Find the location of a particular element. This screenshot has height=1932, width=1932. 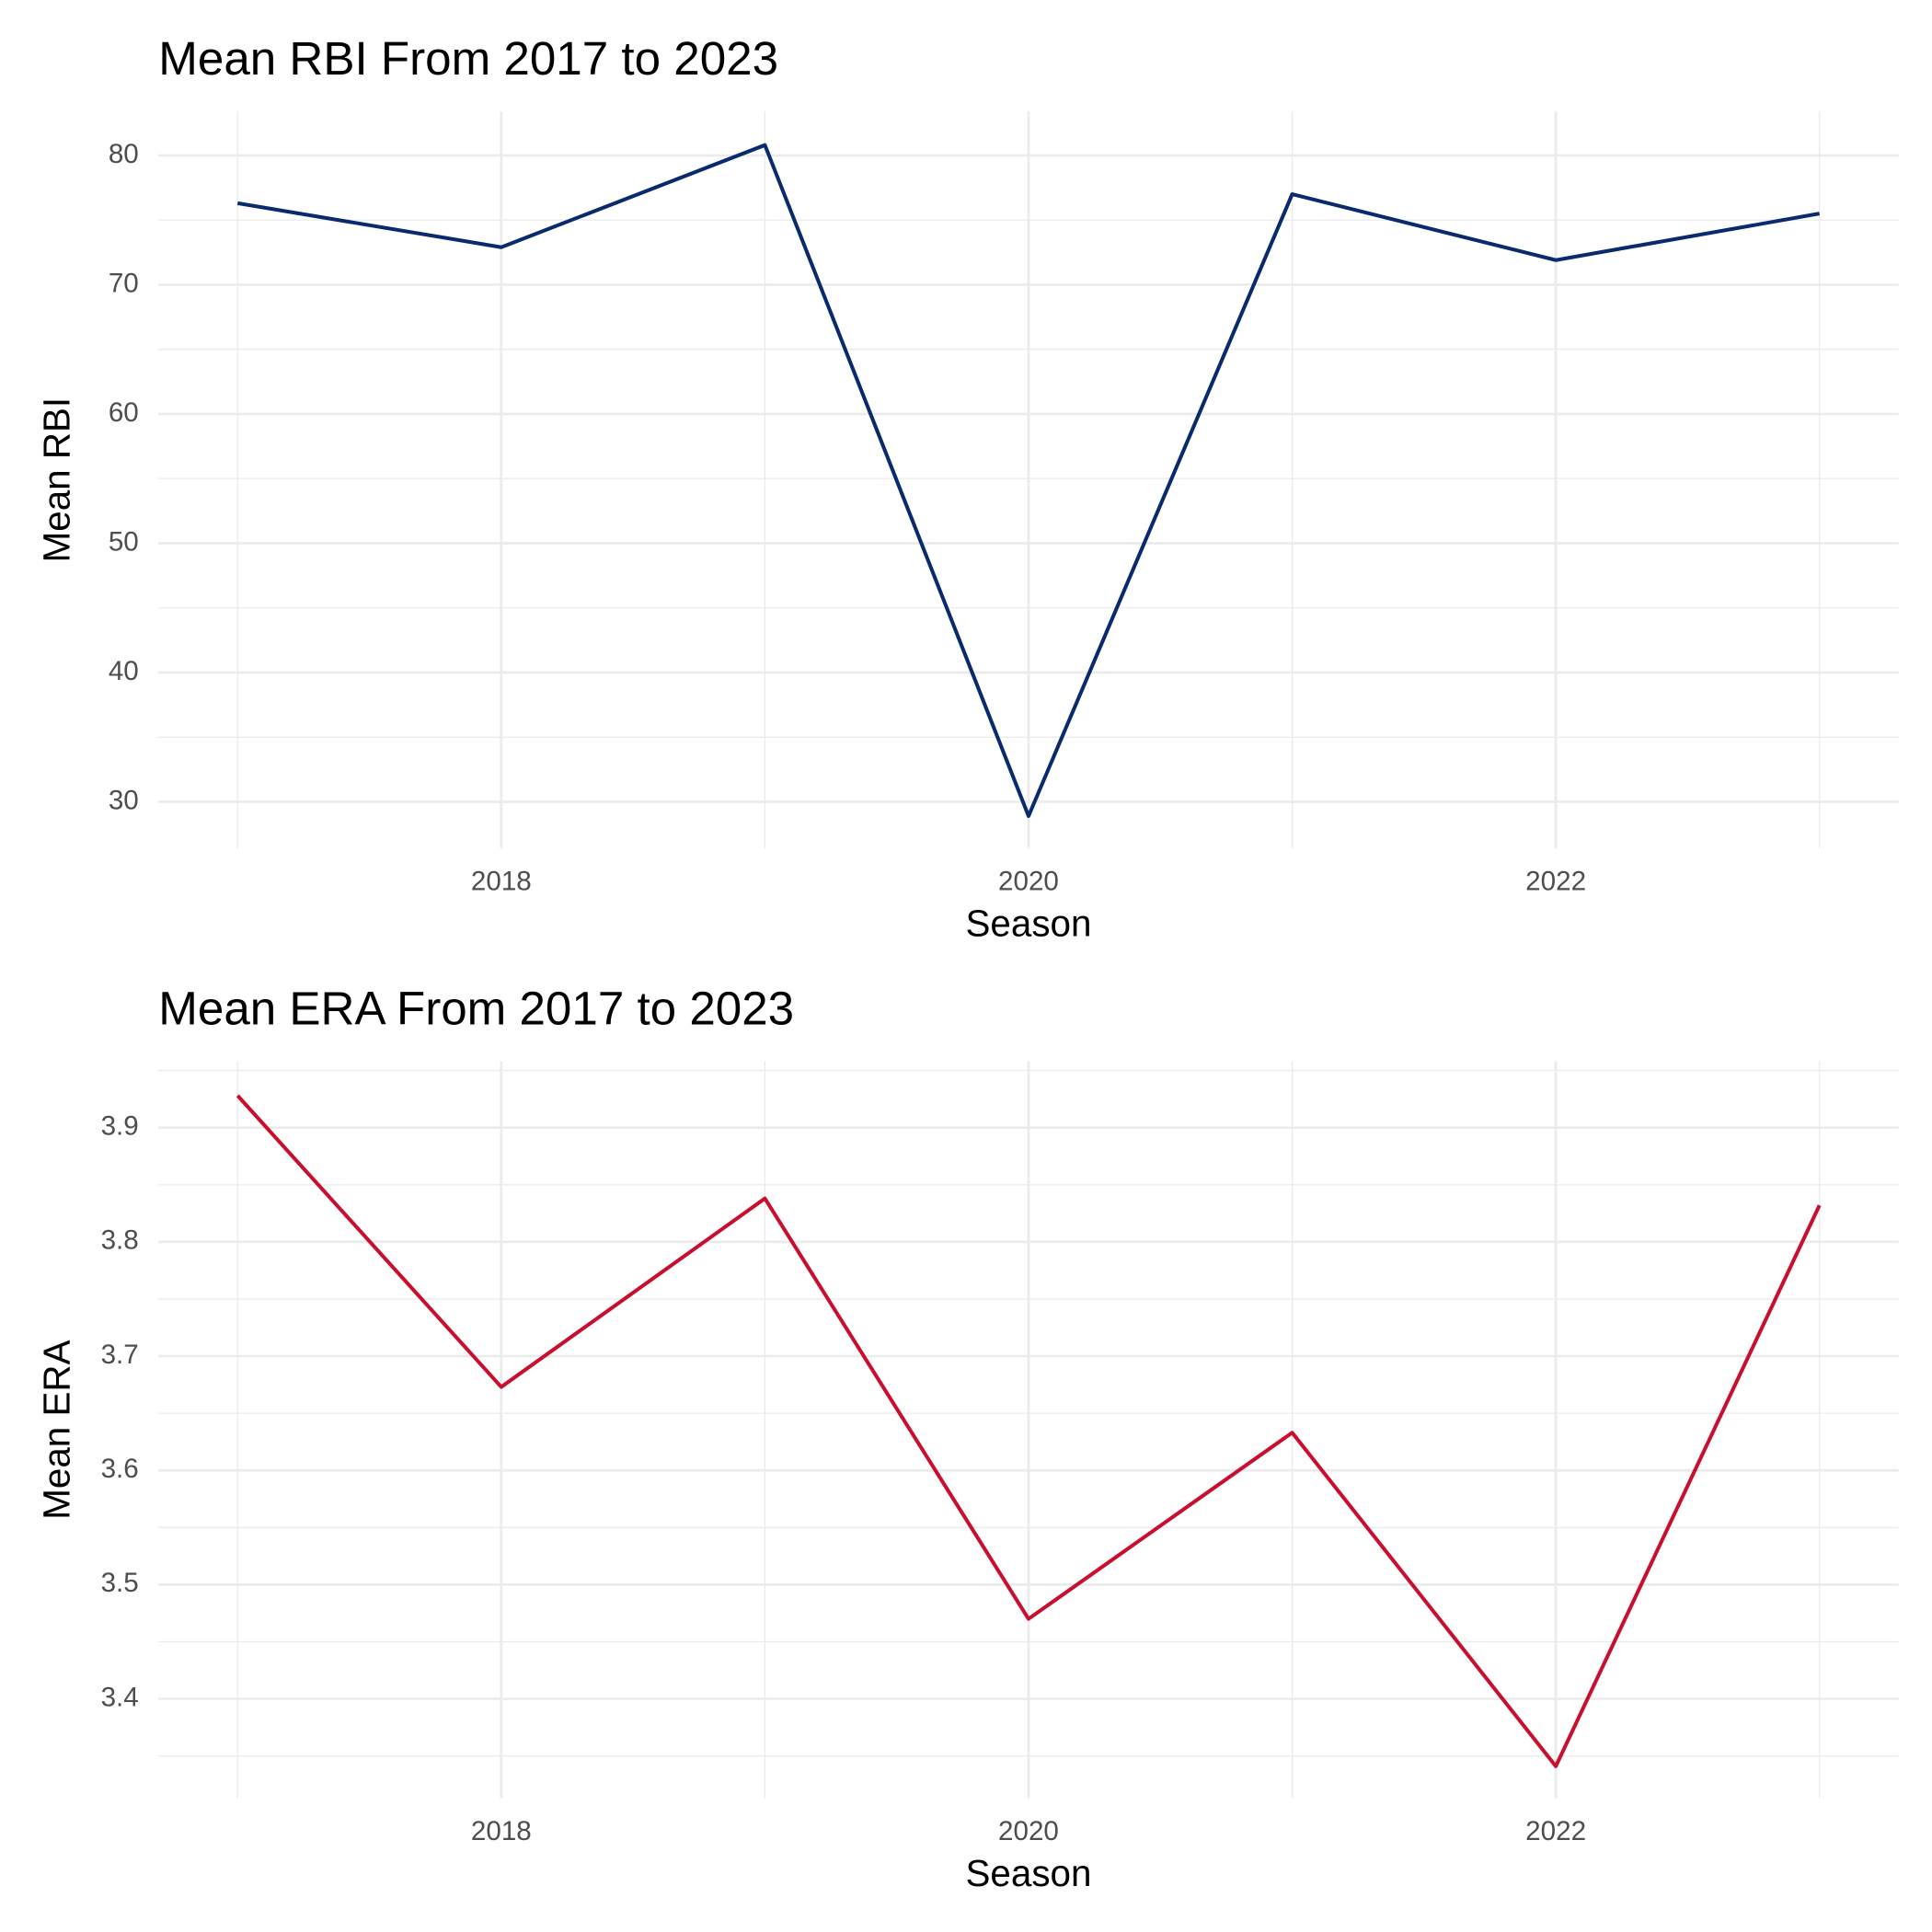

chart-title: Mean RBI From 2017 to 2023 is located at coordinates (468, 58).